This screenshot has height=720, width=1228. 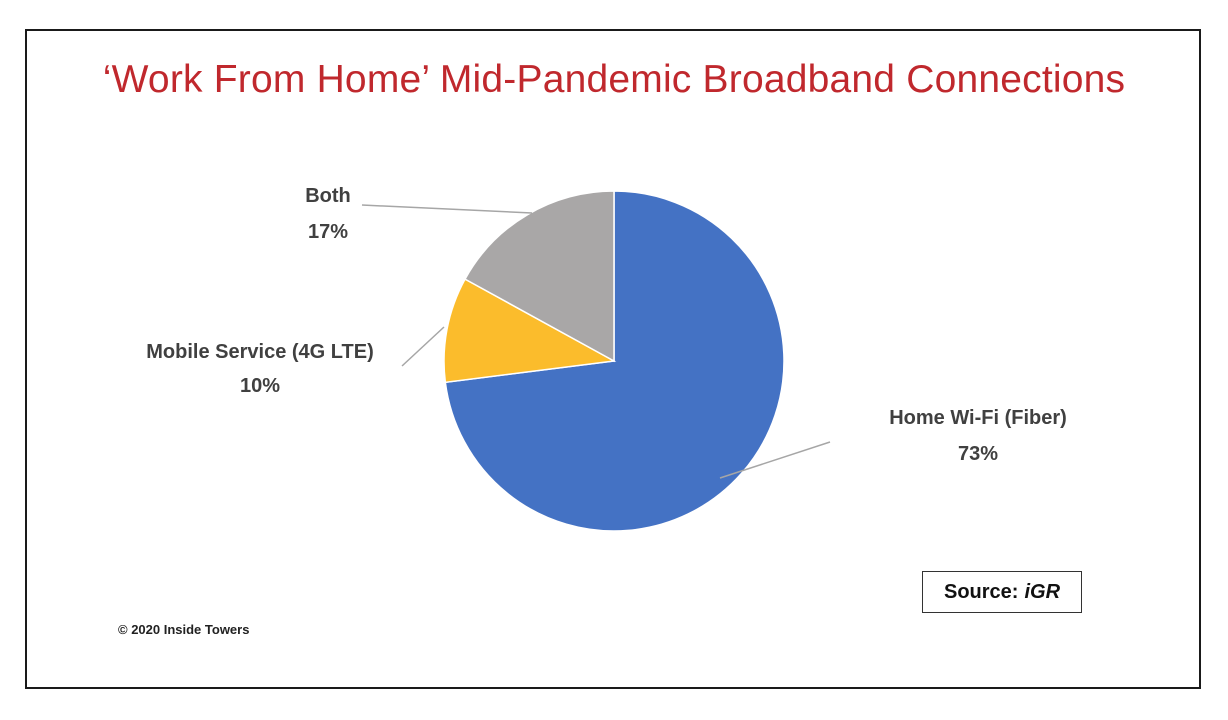 What do you see at coordinates (530, 331) in the screenshot?
I see `pie-slice-mobile-service-4g-lte` at bounding box center [530, 331].